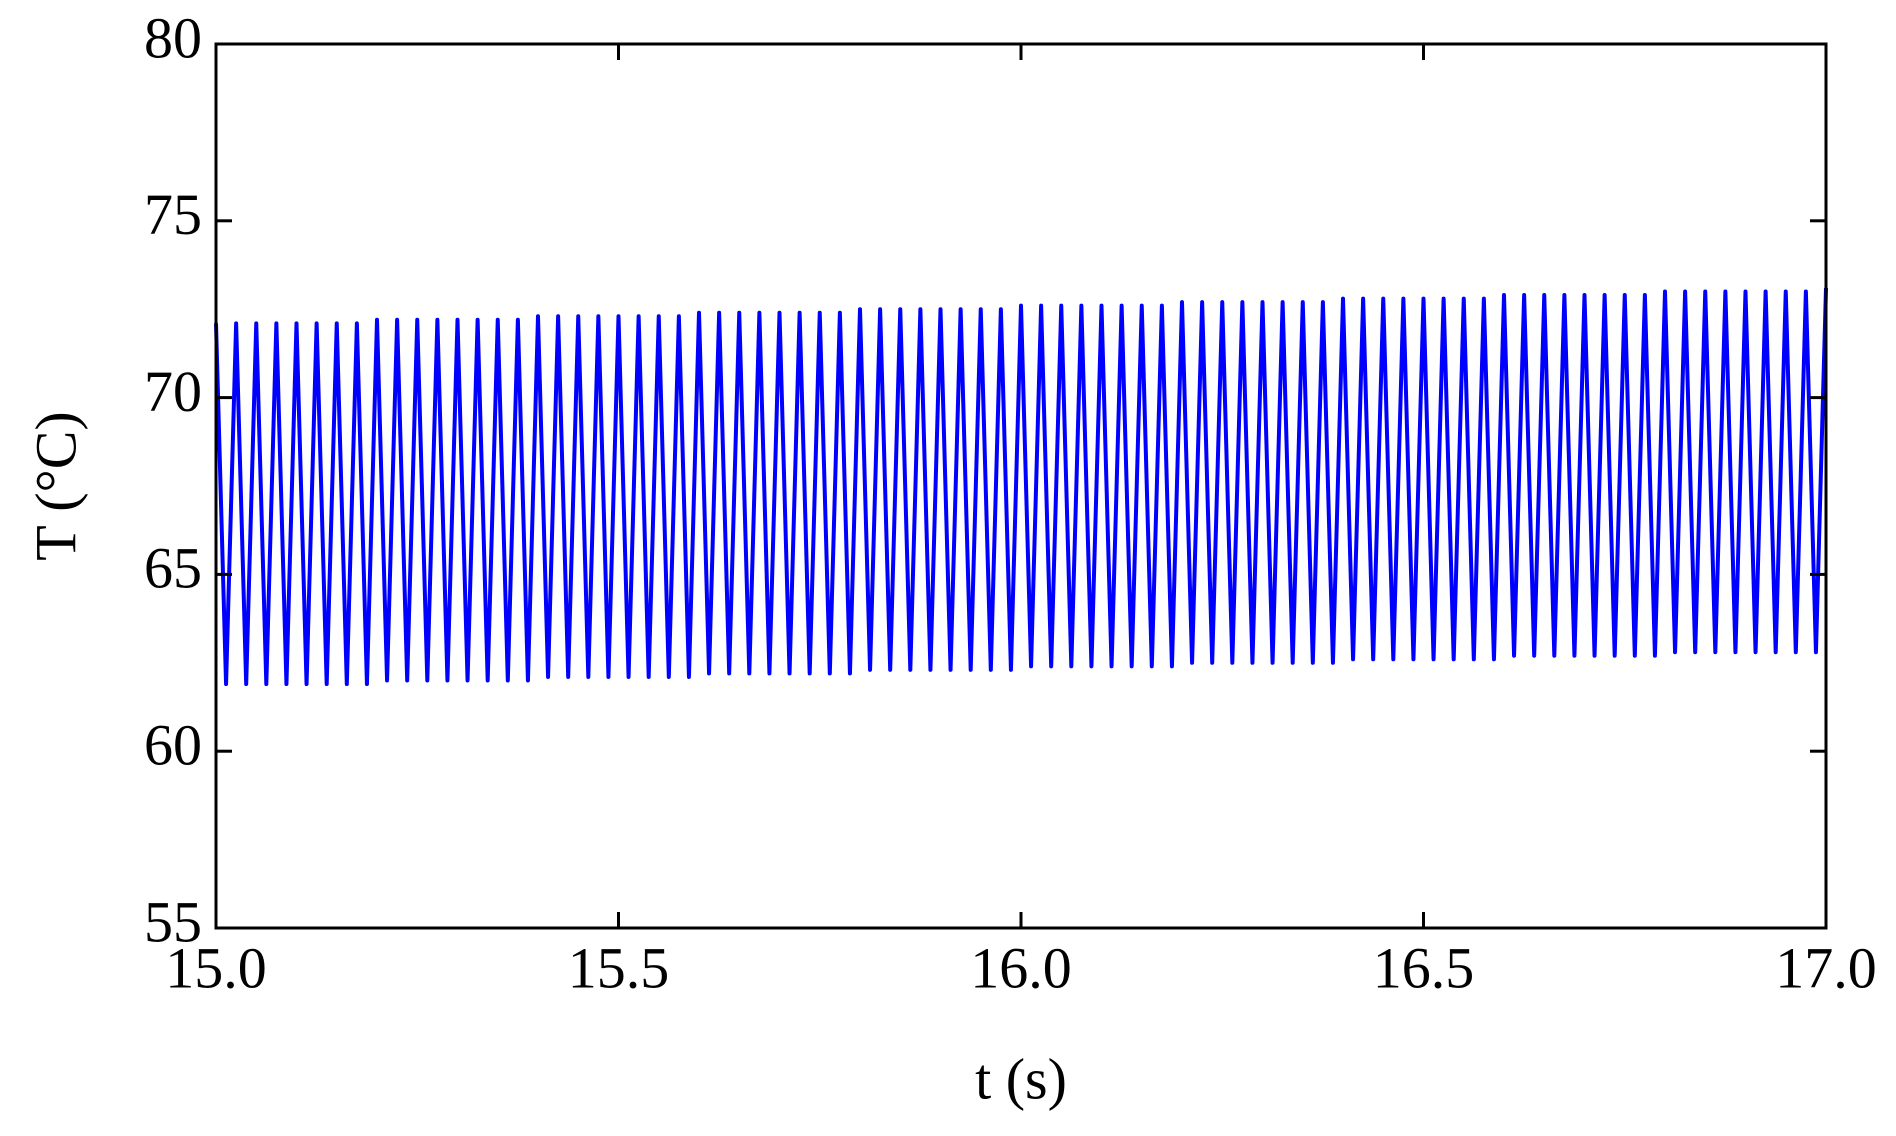 This screenshot has height=1136, width=1896. Describe the element at coordinates (1021, 967) in the screenshot. I see `x-tick-label: 16.0` at that location.